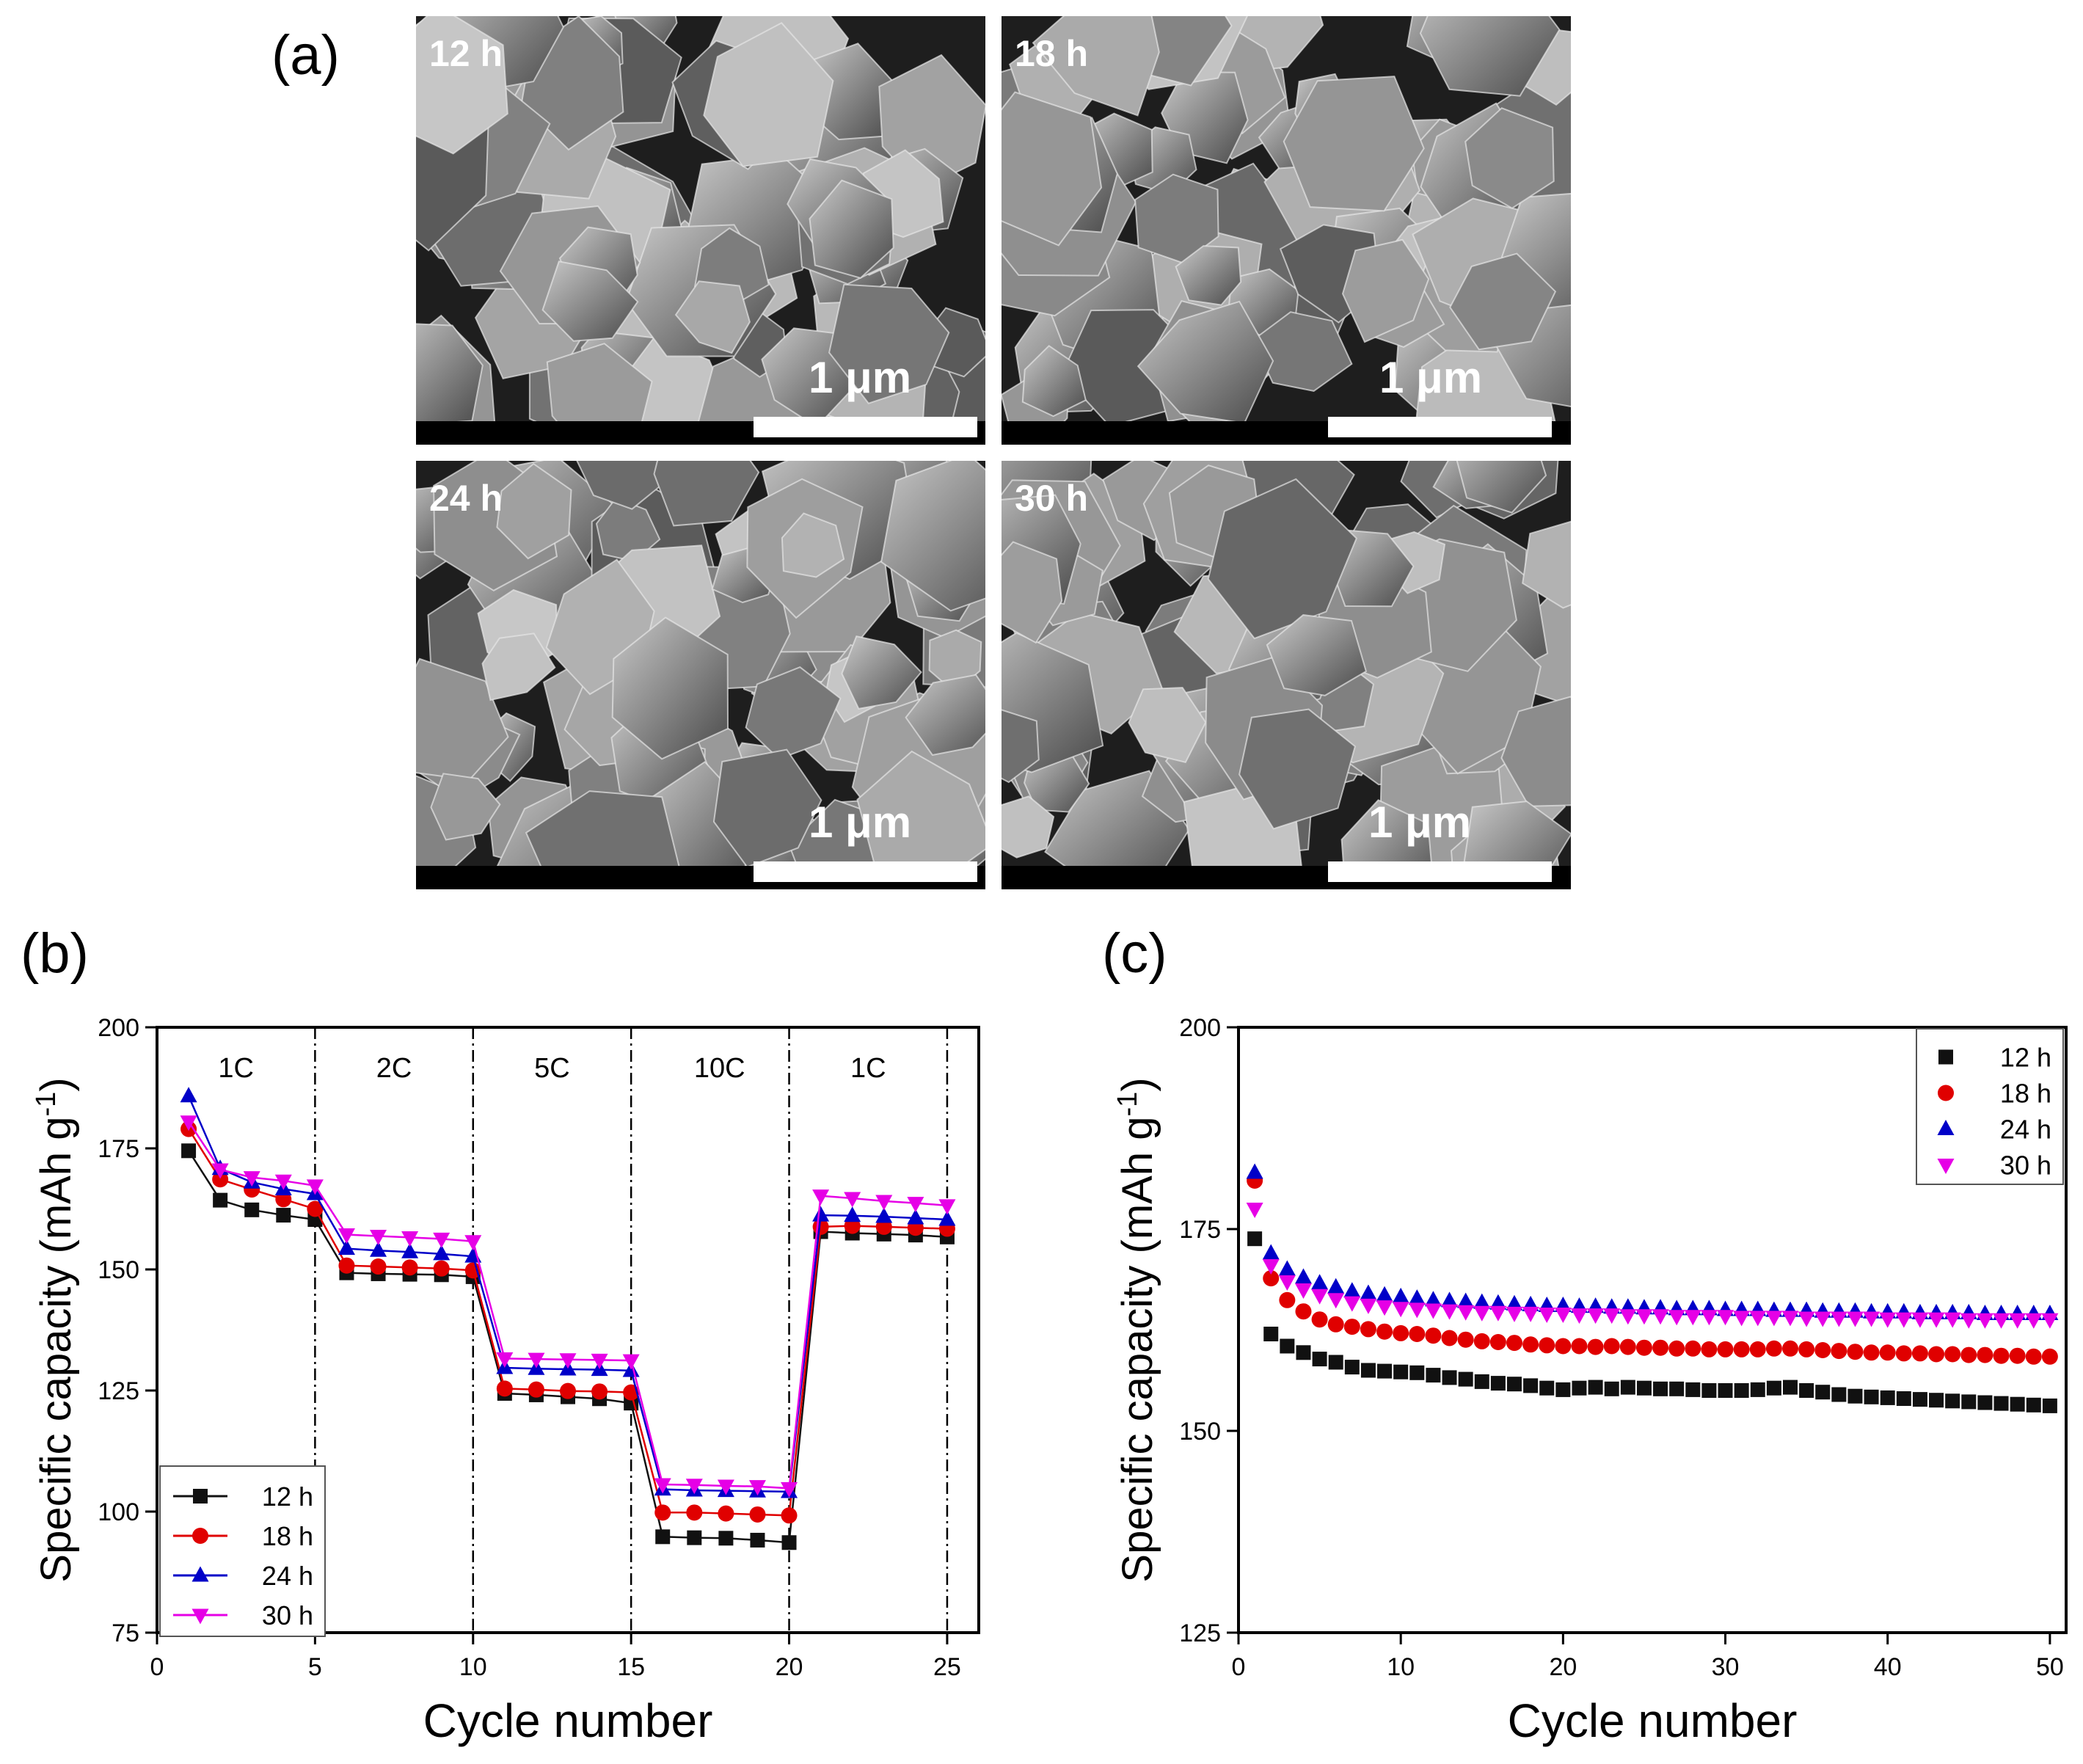  I want to click on x-tick-label: 0, so click(1239, 1667).